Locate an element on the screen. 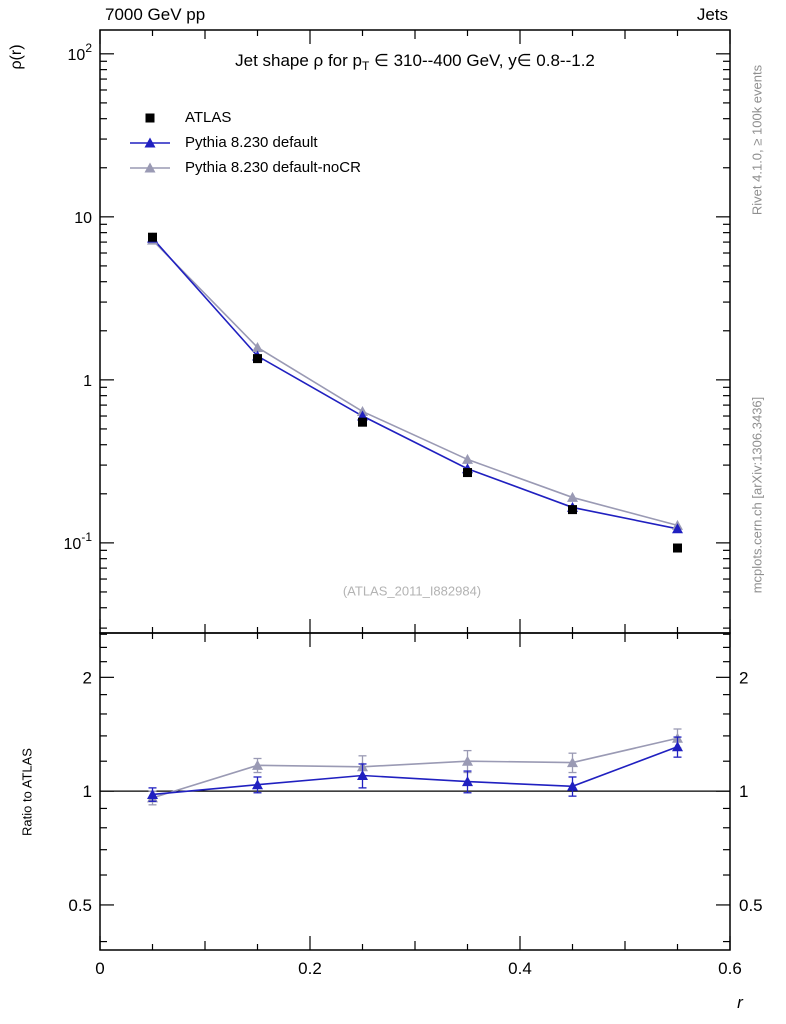 Image resolution: width=786 pixels, height=1024 pixels. plot-title-suffix: ∈ 310--400 GeV, y∈ 0.8--1.2 is located at coordinates (482, 60).